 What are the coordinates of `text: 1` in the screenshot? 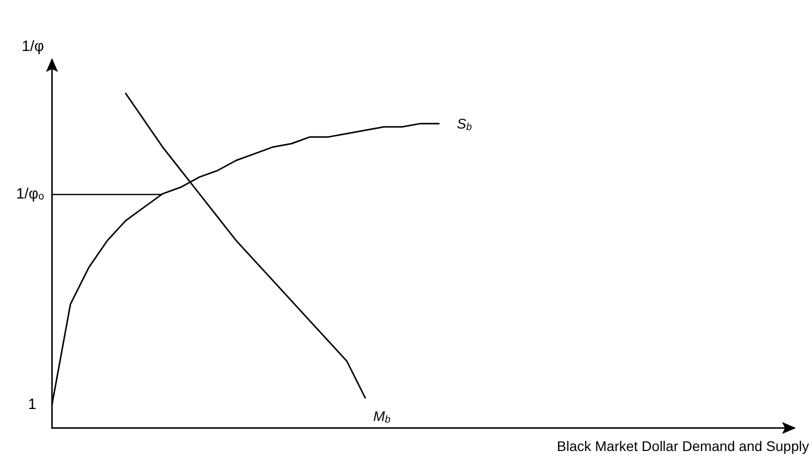 It's located at (32, 404).